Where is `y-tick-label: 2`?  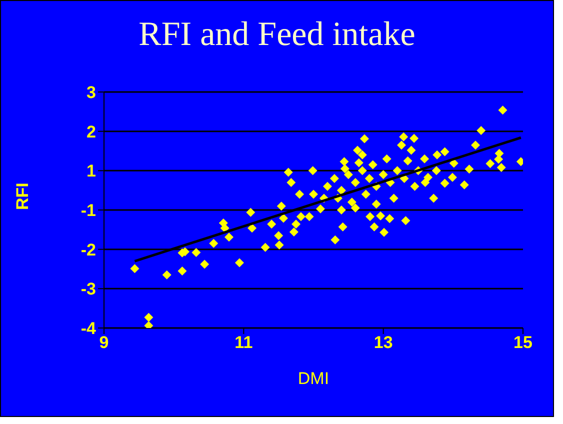 y-tick-label: 2 is located at coordinates (91, 132).